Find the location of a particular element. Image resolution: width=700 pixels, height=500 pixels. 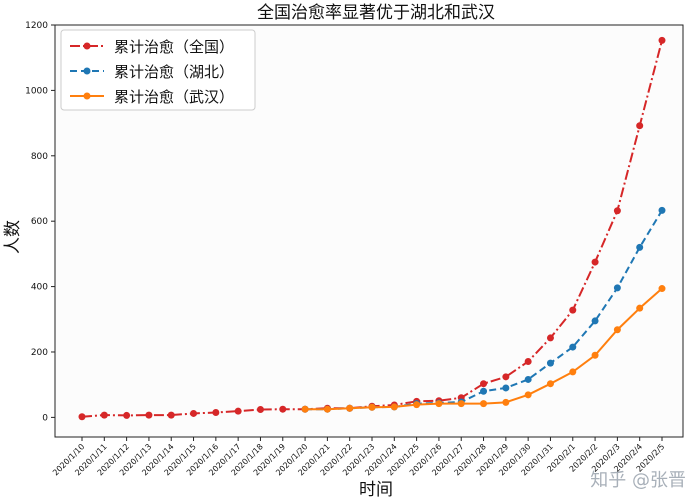

legend-label: 累计治愈（武汉） is located at coordinates (174, 97).